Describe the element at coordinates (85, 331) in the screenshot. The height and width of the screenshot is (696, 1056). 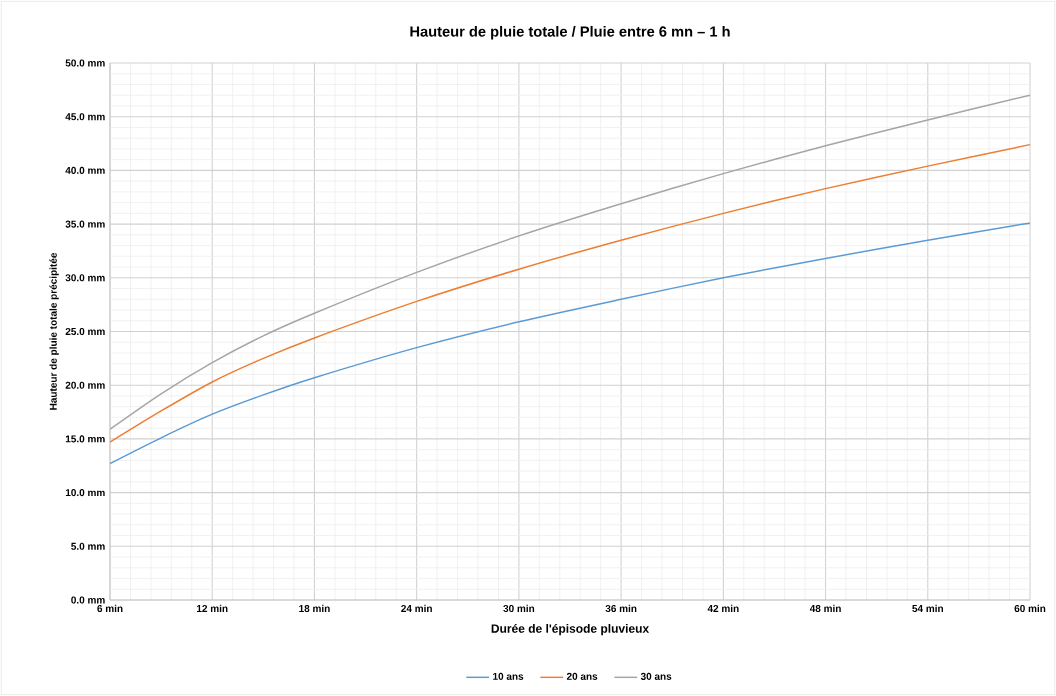
I see `y-tick-label: 25.0 mm` at that location.